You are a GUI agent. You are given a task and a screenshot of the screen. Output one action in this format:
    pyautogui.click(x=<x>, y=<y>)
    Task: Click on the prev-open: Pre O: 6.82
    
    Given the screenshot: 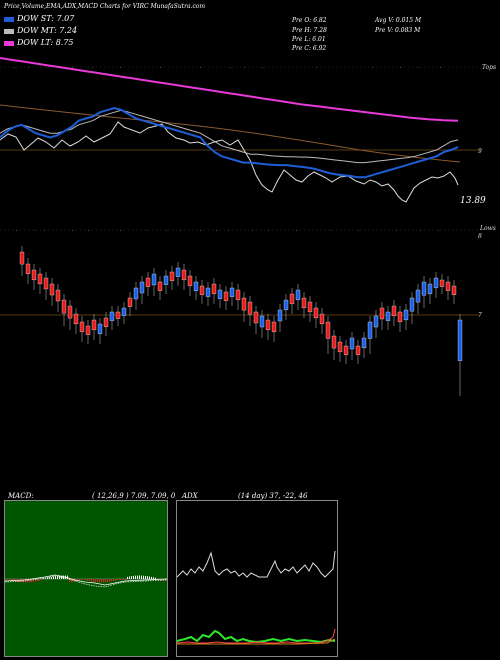 What is the action you would take?
    pyautogui.click(x=309, y=20)
    